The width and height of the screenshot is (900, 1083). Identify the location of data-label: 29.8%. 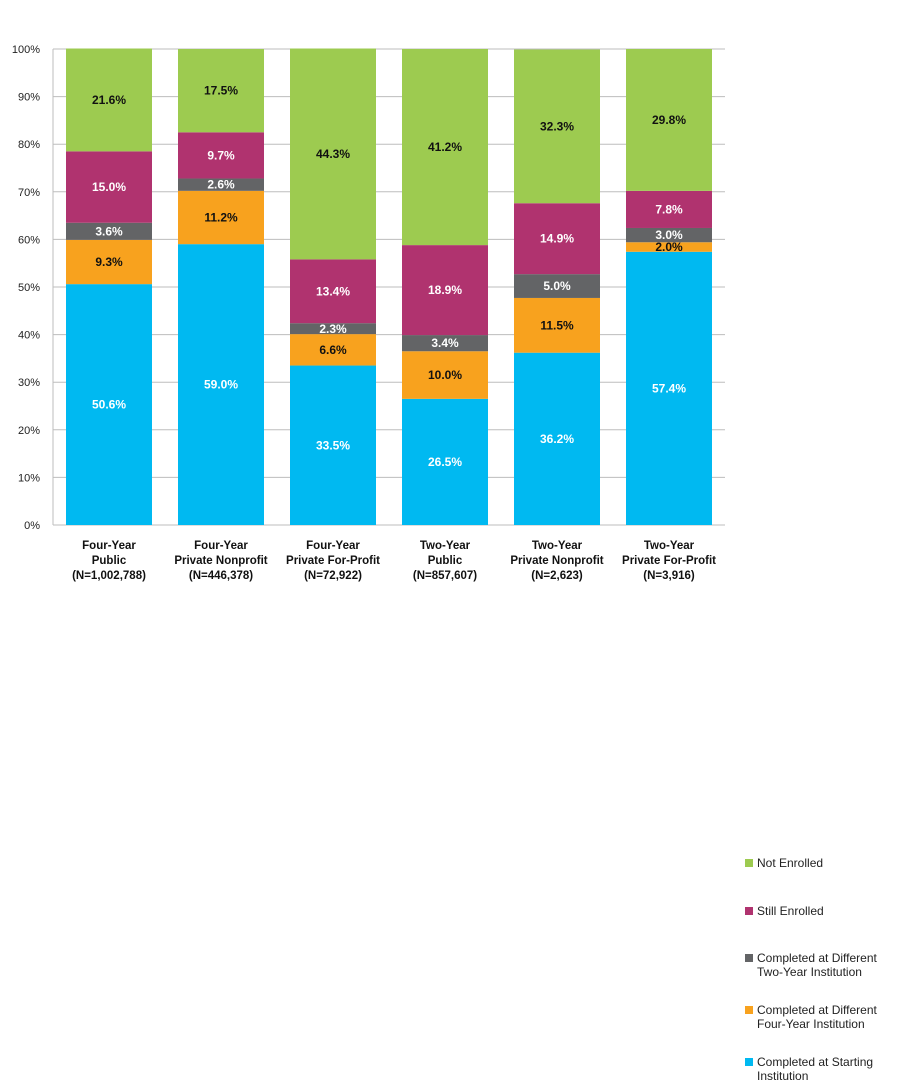
(669, 120).